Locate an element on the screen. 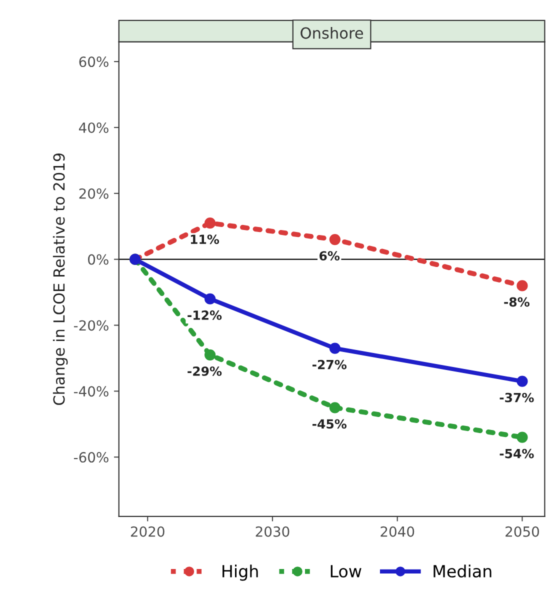  data-label: -29% is located at coordinates (205, 371).